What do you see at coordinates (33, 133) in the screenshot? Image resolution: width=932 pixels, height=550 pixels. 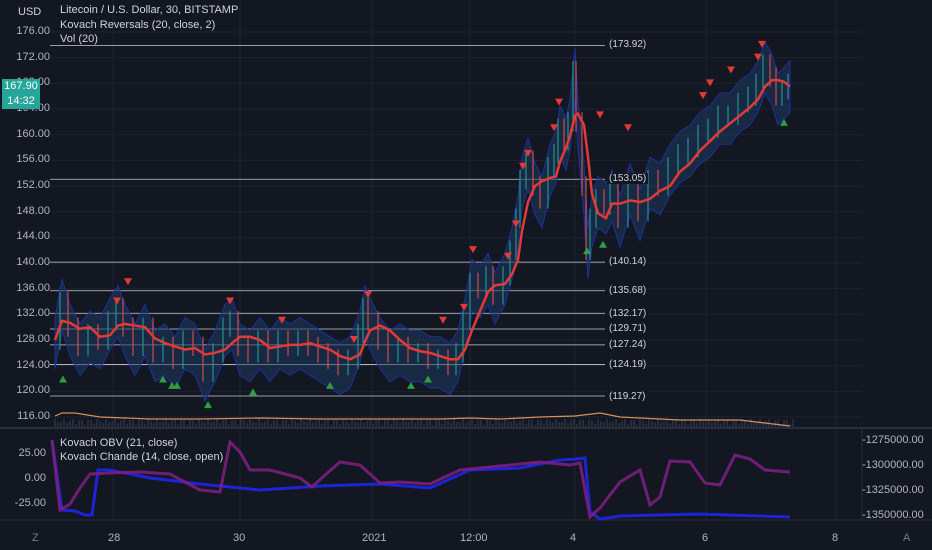 I see `price-axis-label: 160.00` at bounding box center [33, 133].